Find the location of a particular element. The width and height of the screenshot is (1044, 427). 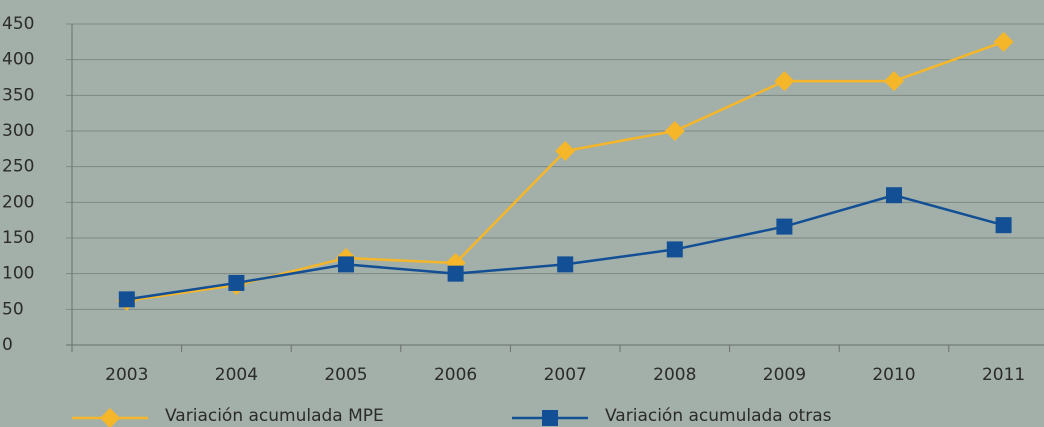

y-tick-label: 50 is located at coordinates (13, 309).